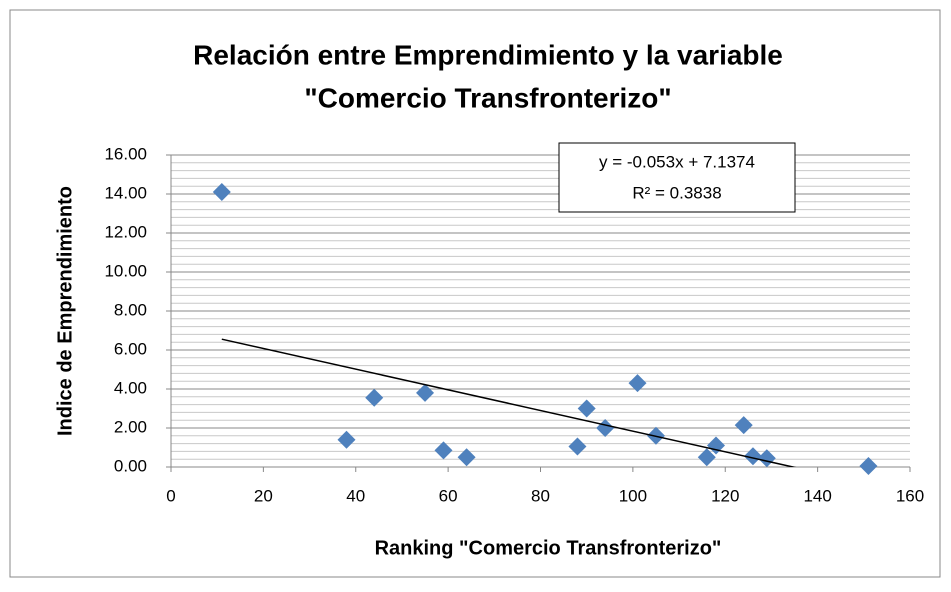  I want to click on y-tick-label: 2.00, so click(130, 426).